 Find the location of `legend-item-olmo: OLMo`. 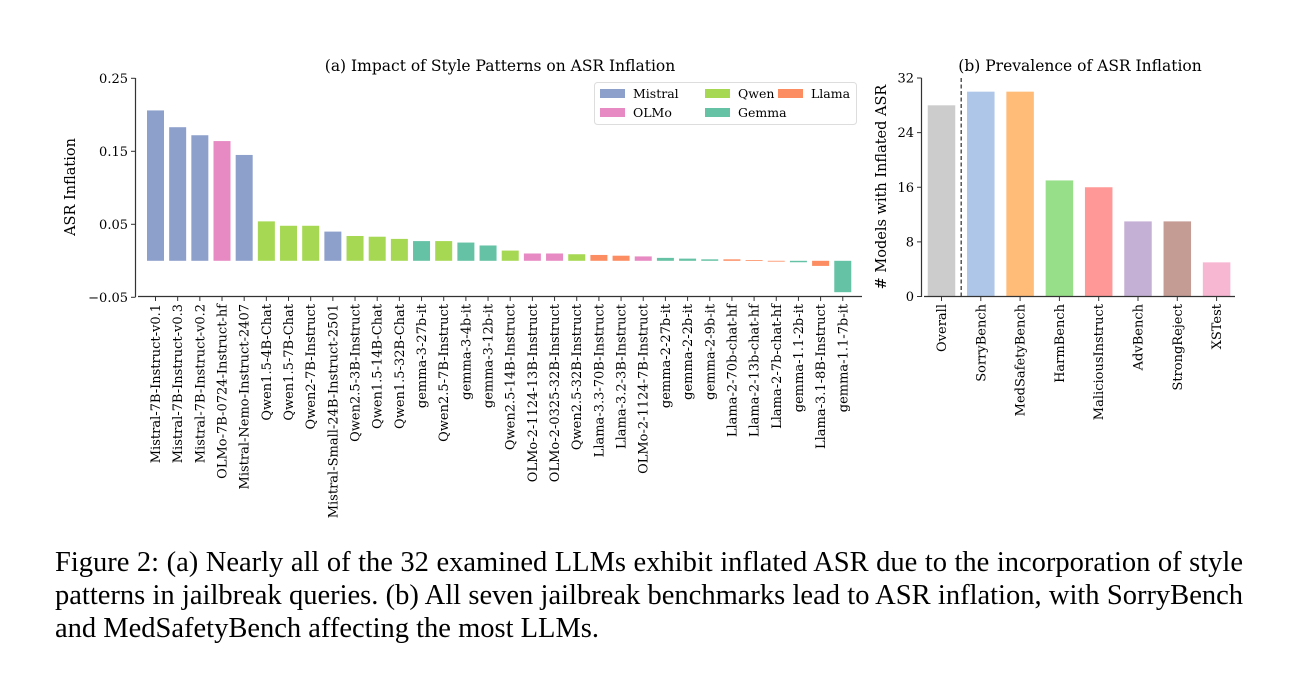

legend-item-olmo: OLMo is located at coordinates (636, 112).